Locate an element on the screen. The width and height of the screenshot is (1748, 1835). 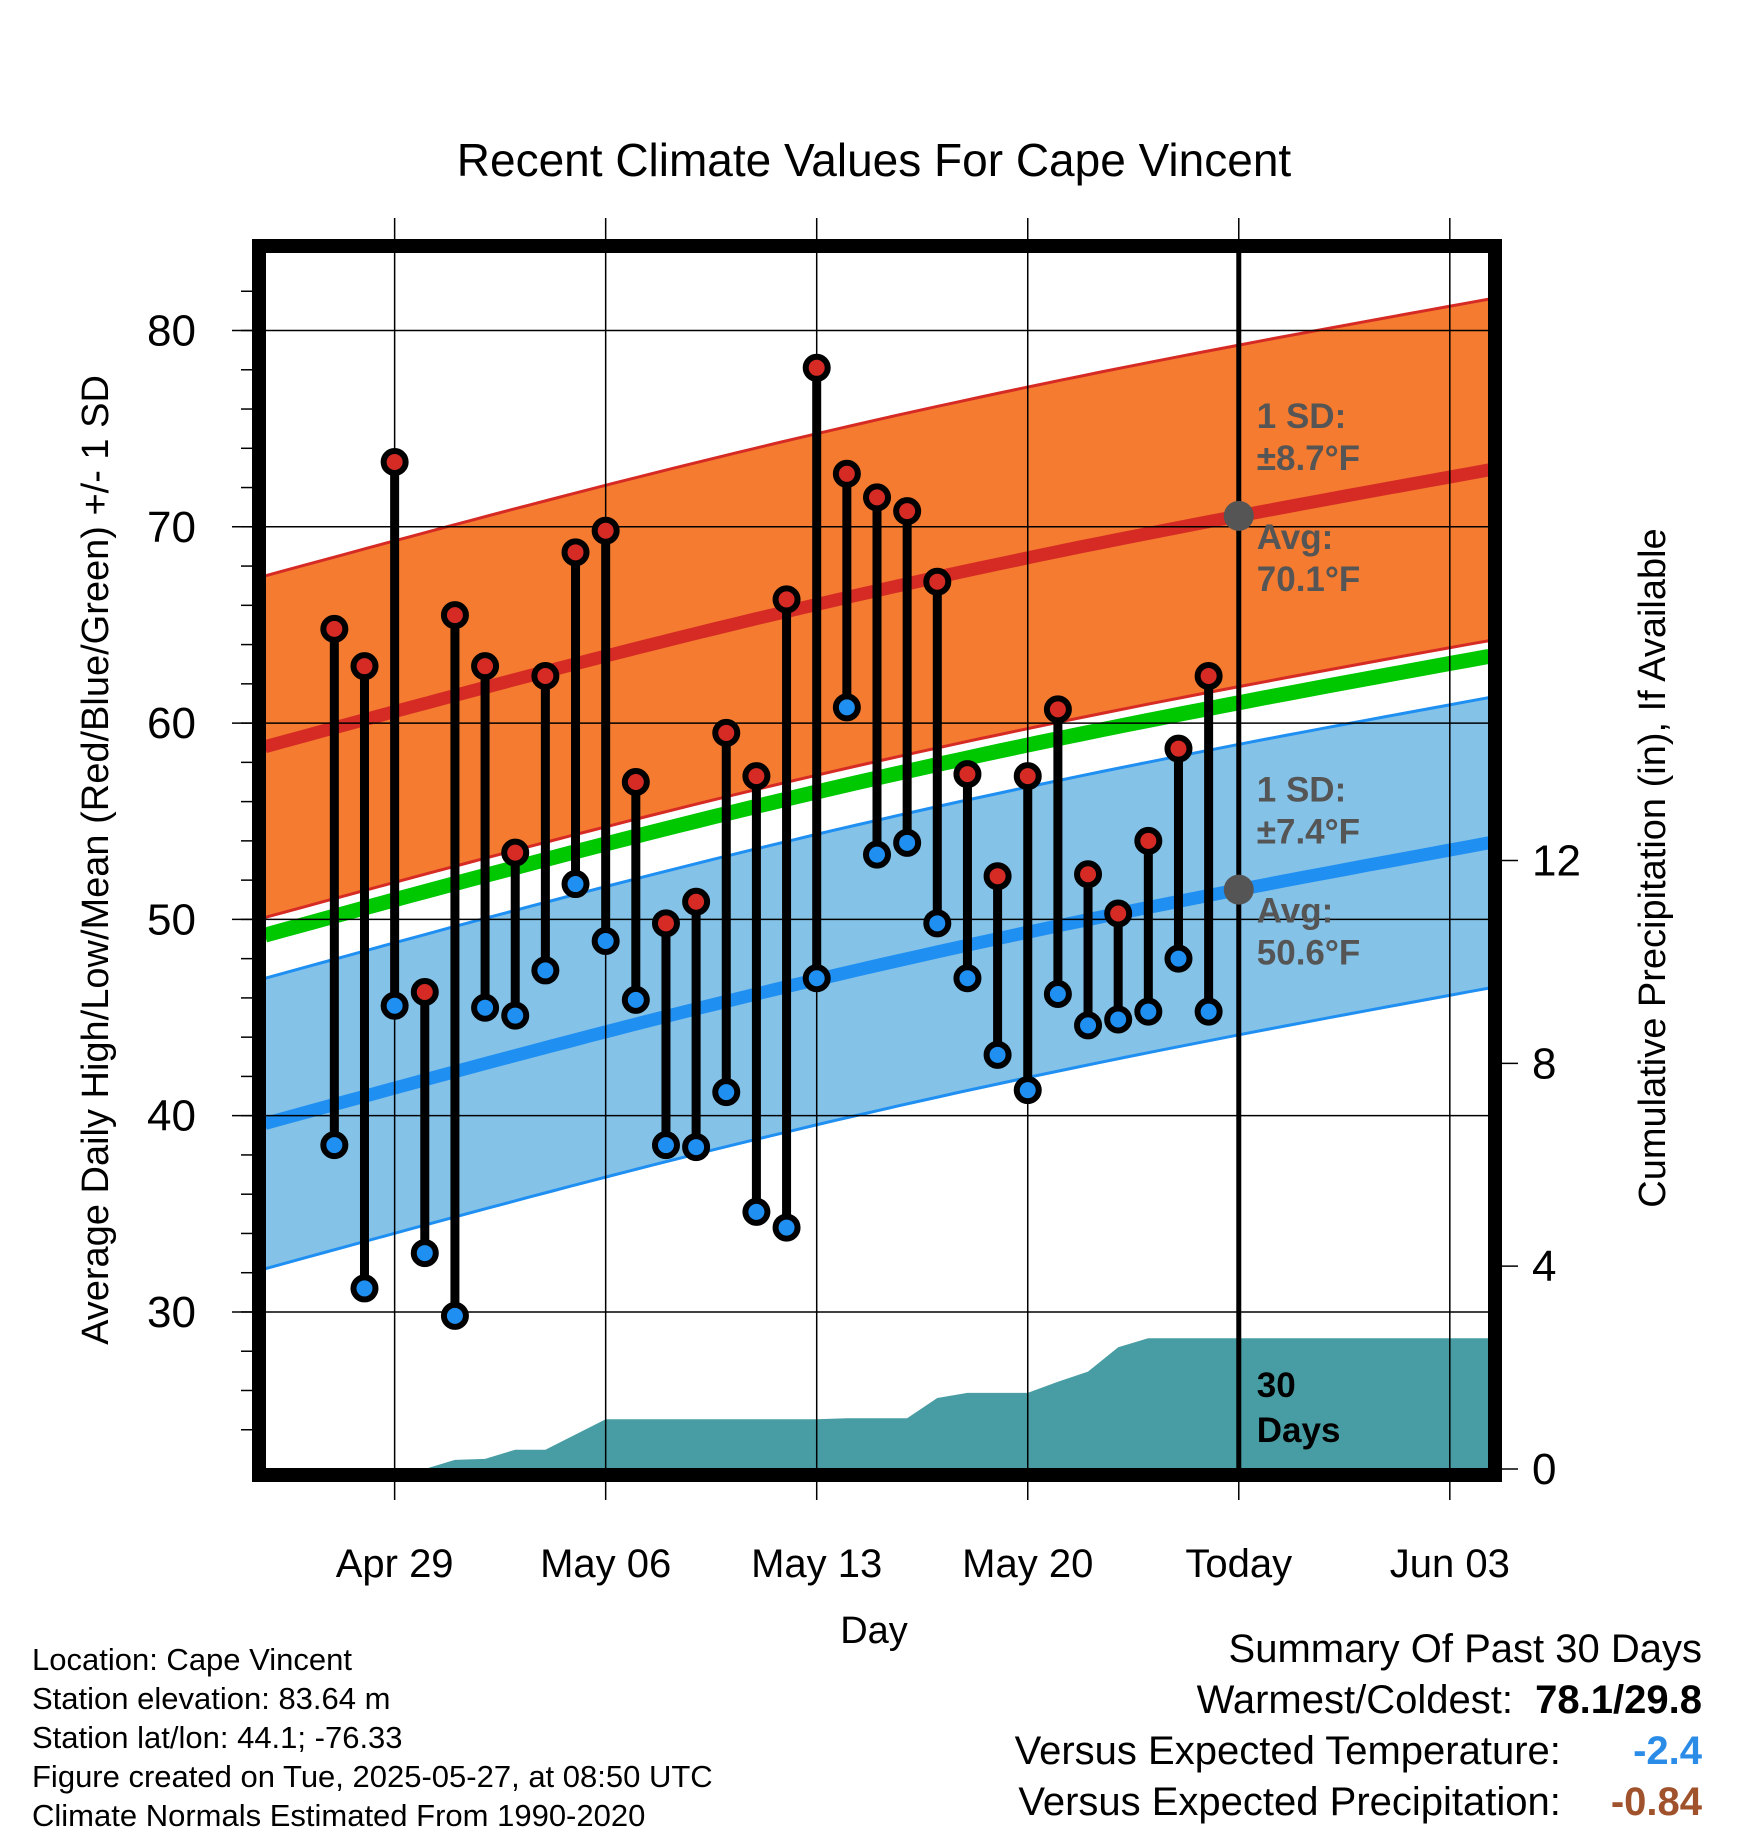
x-tick-label: Jun 03 is located at coordinates (1450, 1564).